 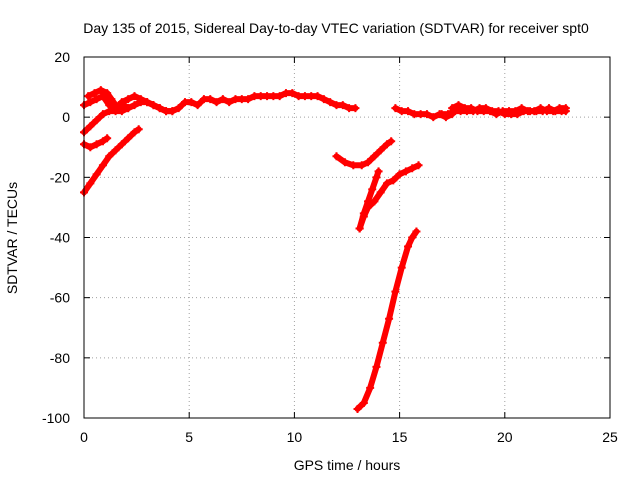 I want to click on y-tick-label: 0, so click(x=66, y=117).